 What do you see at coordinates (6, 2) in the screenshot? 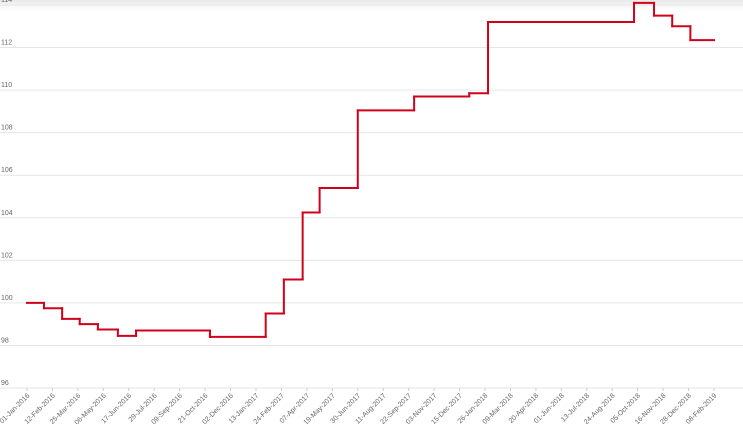
I see `y-tick-label: 114` at bounding box center [6, 2].